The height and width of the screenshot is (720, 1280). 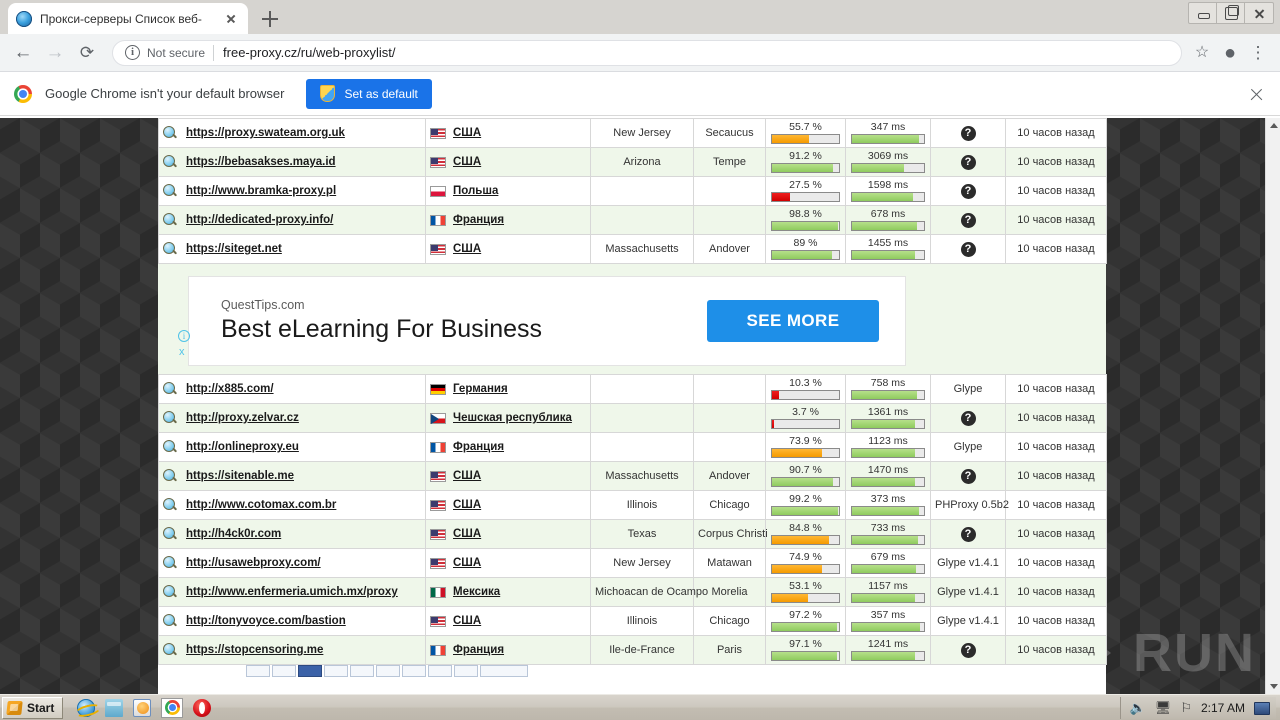 I want to click on proxy-url-link: http://proxy.zelvar.cz, so click(x=242, y=418).